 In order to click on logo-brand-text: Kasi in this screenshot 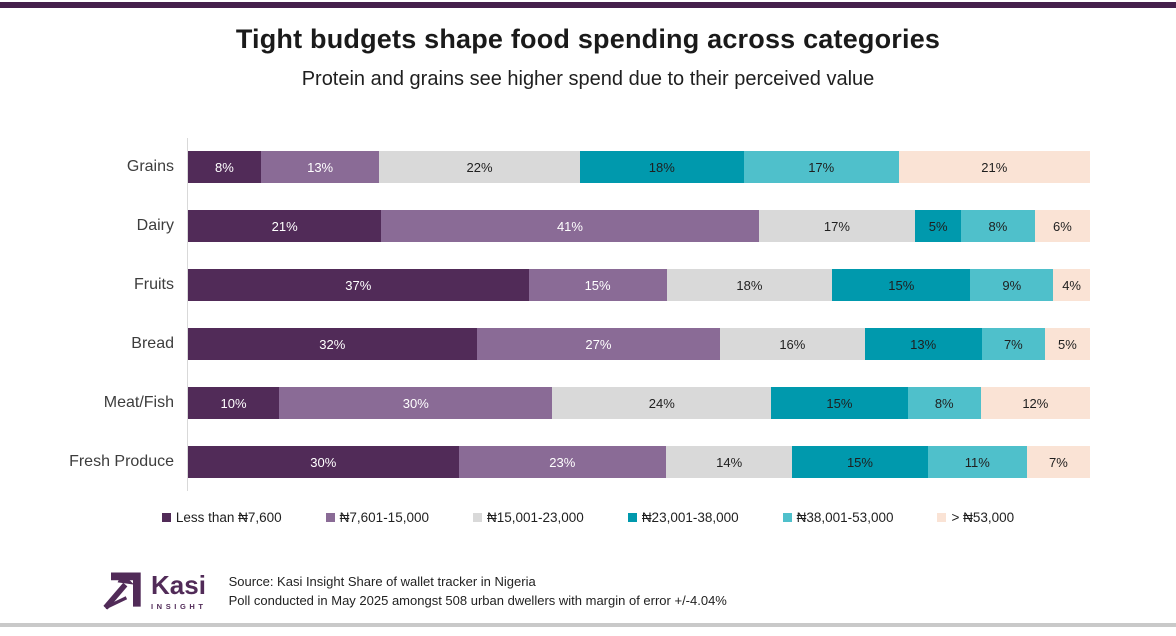, I will do `click(178, 585)`.